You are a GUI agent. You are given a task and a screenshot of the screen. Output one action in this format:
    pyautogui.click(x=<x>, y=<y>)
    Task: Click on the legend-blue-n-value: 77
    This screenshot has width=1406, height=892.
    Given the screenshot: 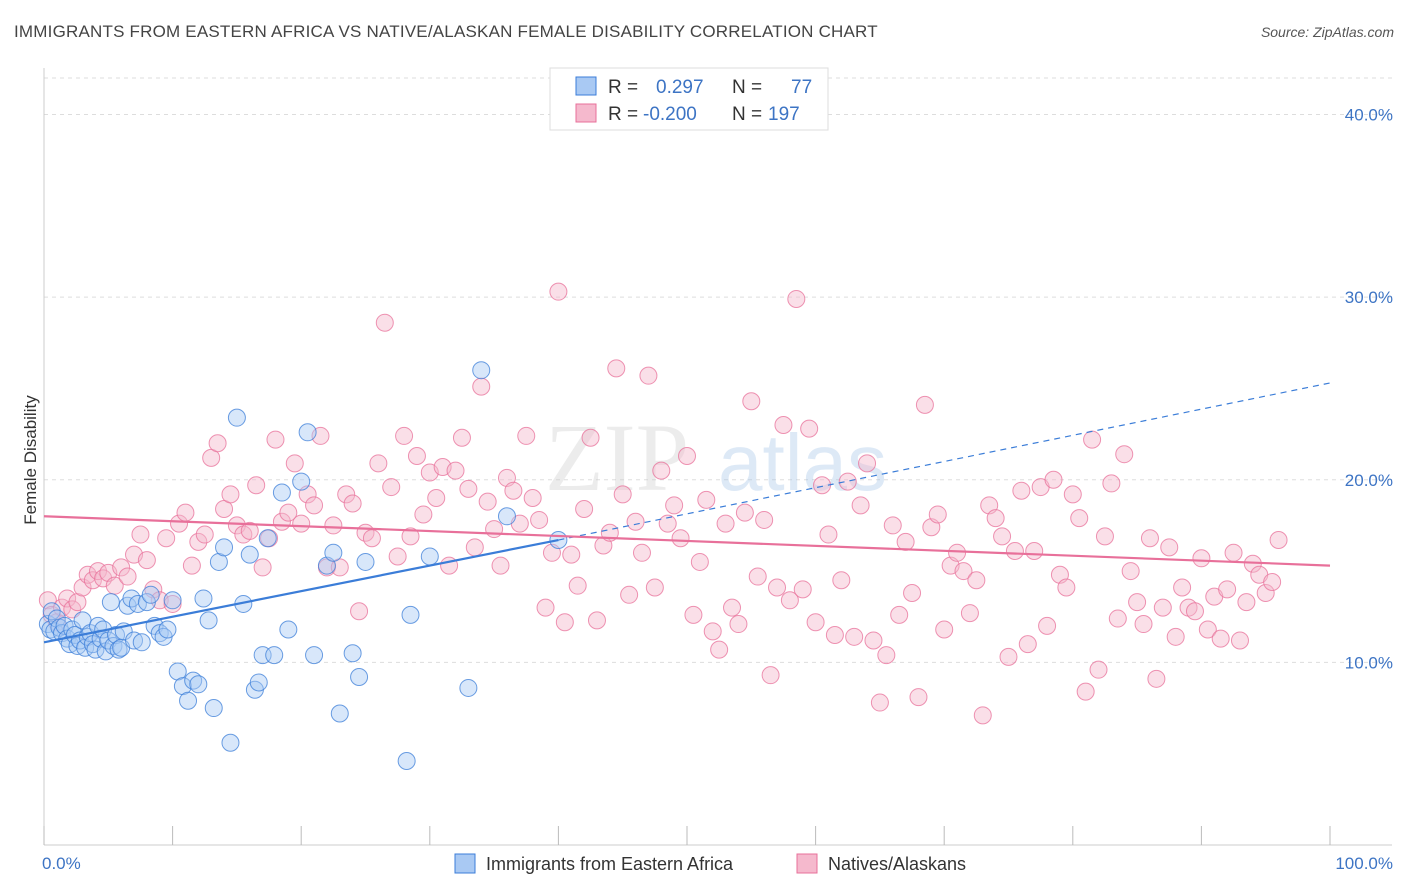 What is the action you would take?
    pyautogui.click(x=801, y=87)
    